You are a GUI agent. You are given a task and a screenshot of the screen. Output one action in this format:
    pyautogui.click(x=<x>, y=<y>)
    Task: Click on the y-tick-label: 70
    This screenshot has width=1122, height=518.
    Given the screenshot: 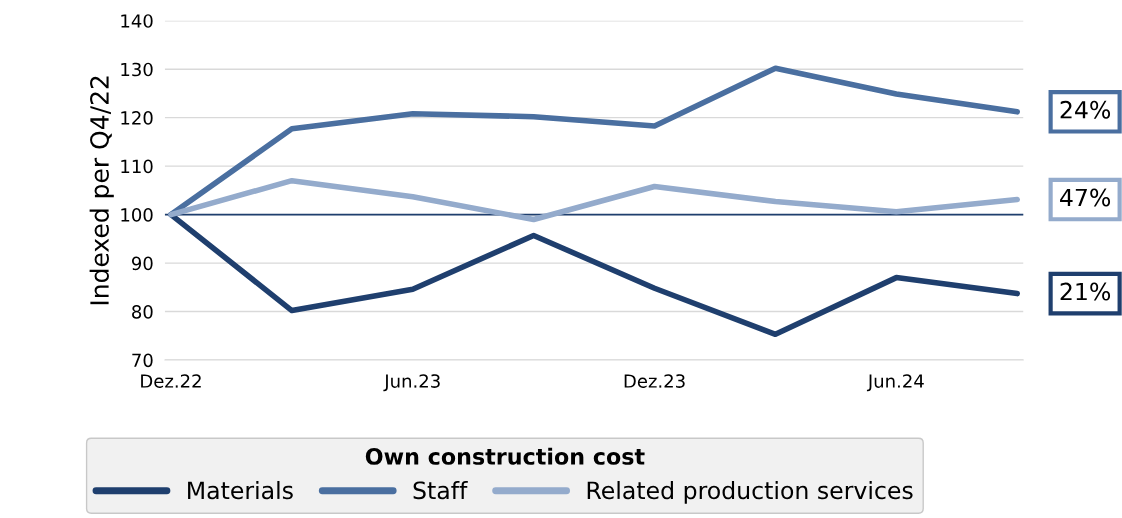 What is the action you would take?
    pyautogui.click(x=142, y=360)
    